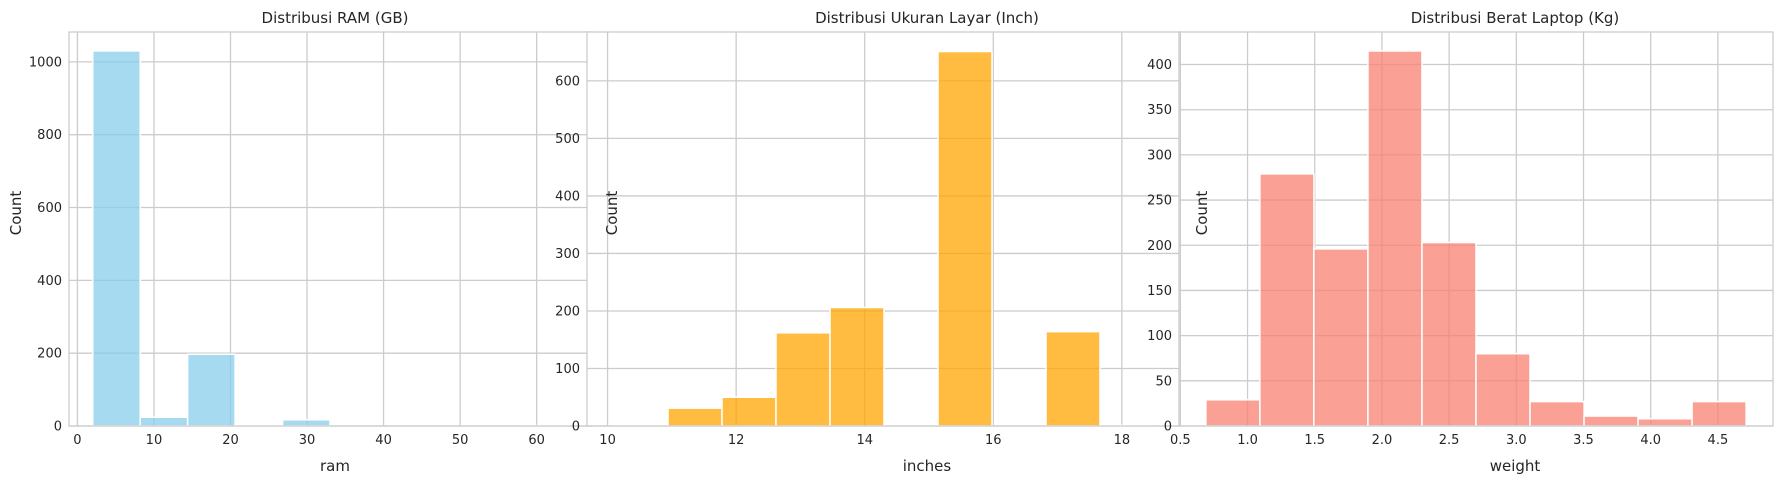 This screenshot has height=484, width=1784. I want to click on inches-y-tick-label: 300, so click(567, 254).